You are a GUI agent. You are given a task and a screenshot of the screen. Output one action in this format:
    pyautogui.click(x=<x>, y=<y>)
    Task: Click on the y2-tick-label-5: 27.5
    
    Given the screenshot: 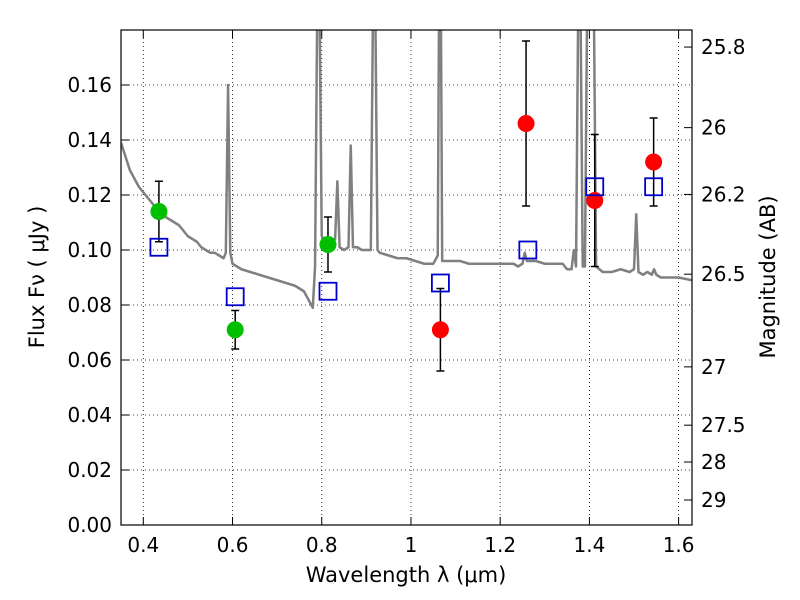 What is the action you would take?
    pyautogui.click(x=723, y=425)
    